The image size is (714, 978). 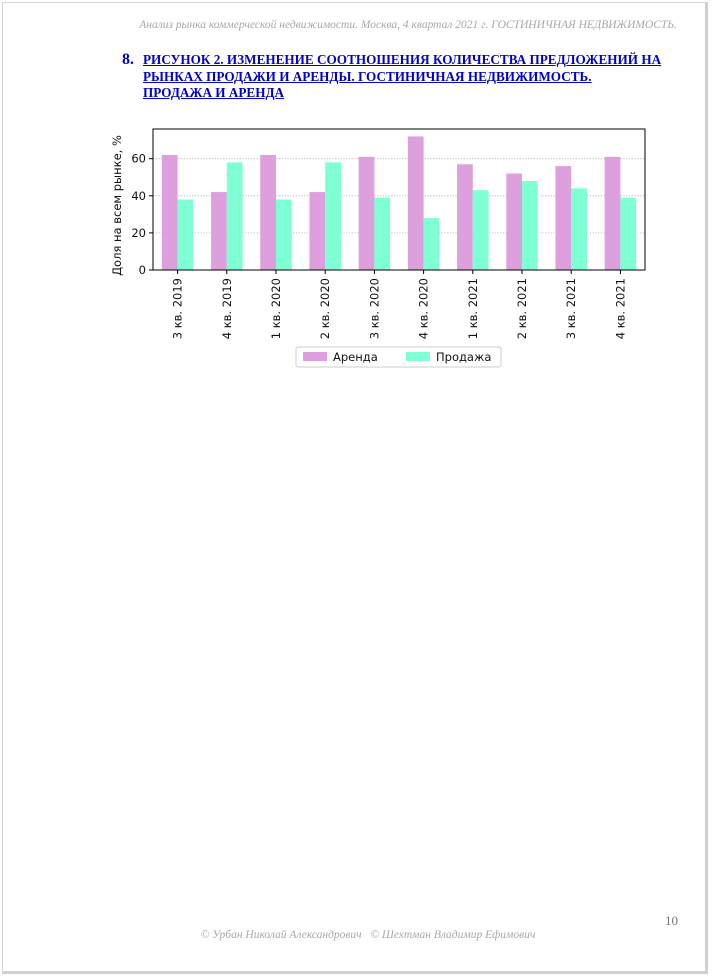 What do you see at coordinates (142, 270) in the screenshot?
I see `y-tick-label: 0` at bounding box center [142, 270].